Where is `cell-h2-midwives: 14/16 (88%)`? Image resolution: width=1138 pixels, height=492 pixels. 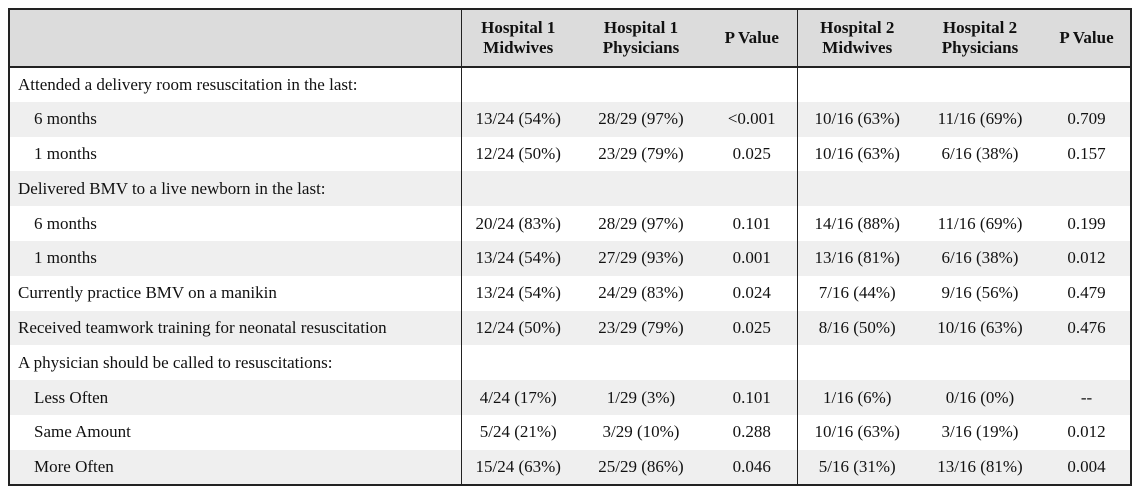
cell-h2-midwives: 14/16 (88%) is located at coordinates (856, 223).